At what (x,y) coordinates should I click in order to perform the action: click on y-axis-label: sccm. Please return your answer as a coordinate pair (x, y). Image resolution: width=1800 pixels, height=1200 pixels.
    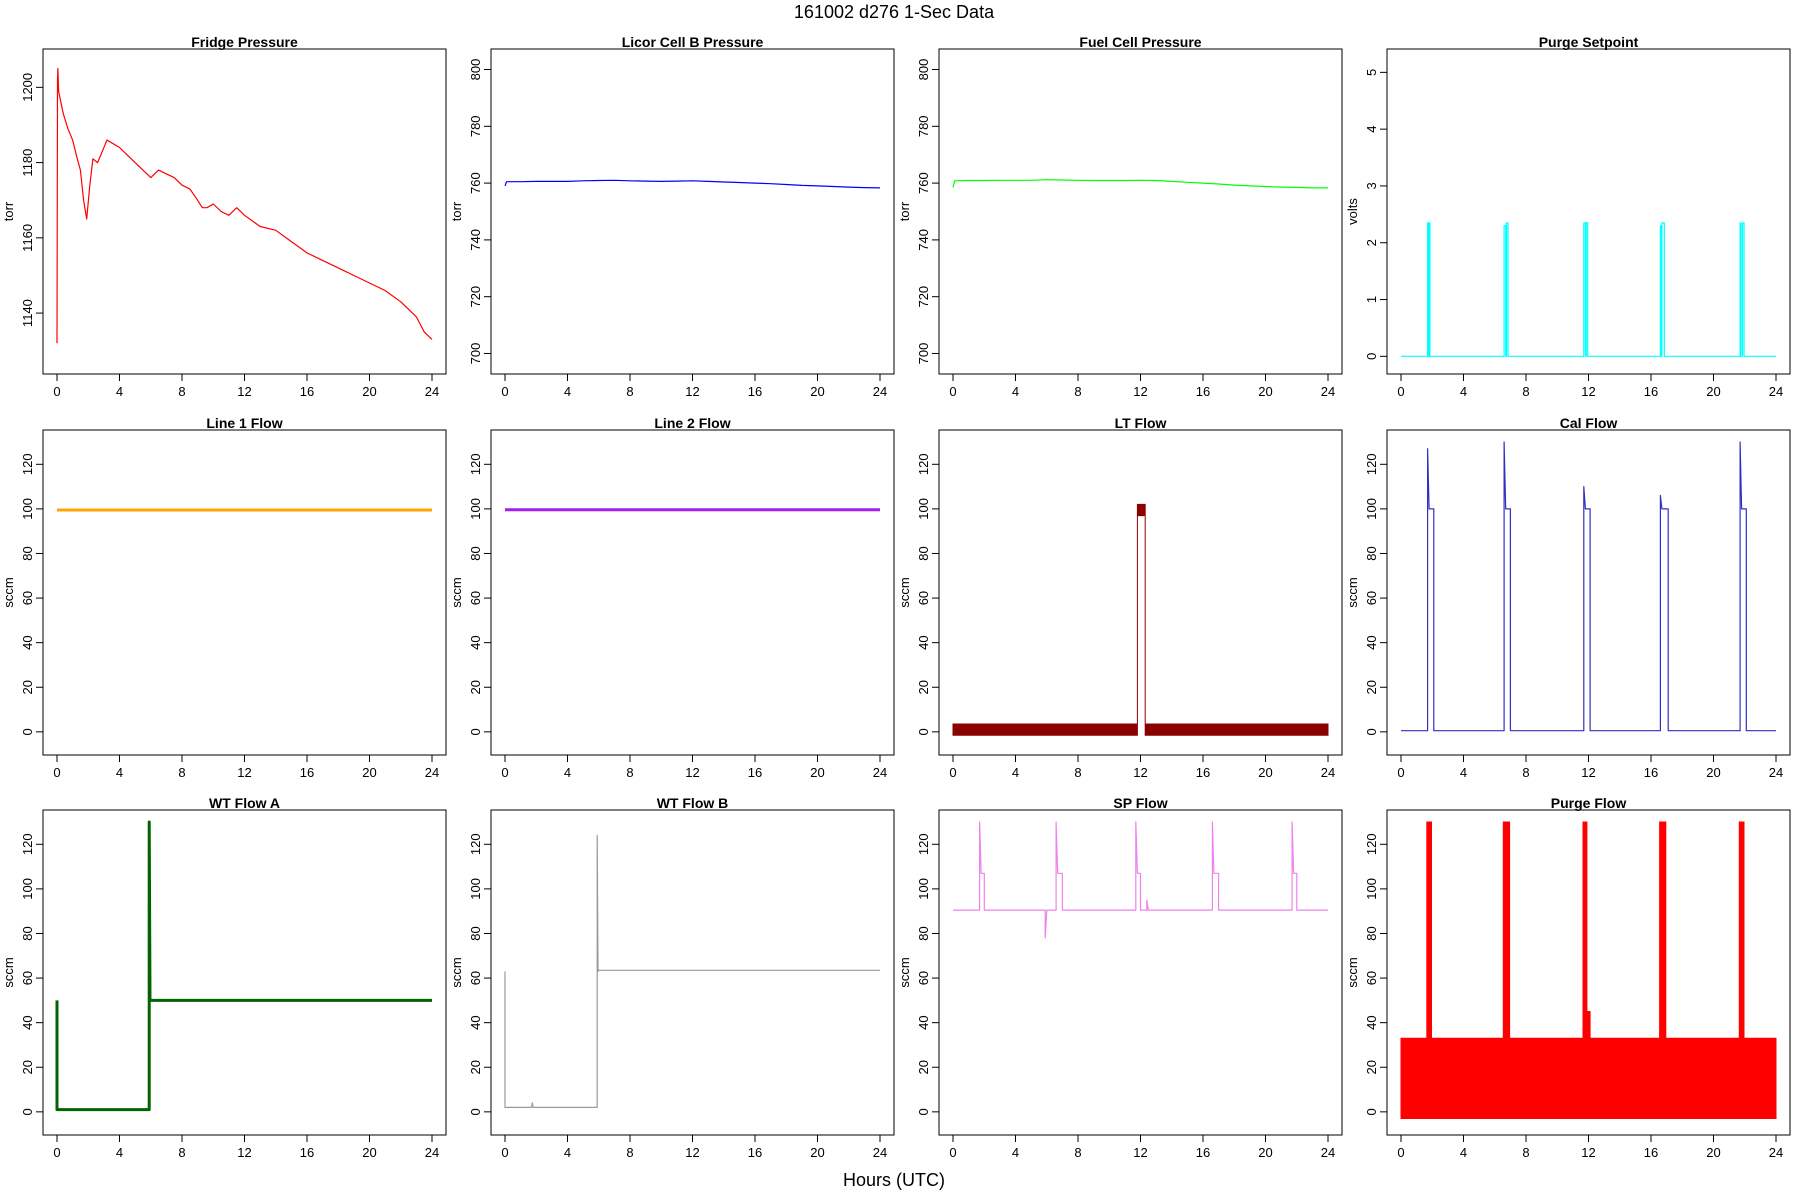
    Looking at the image, I should click on (1352, 592).